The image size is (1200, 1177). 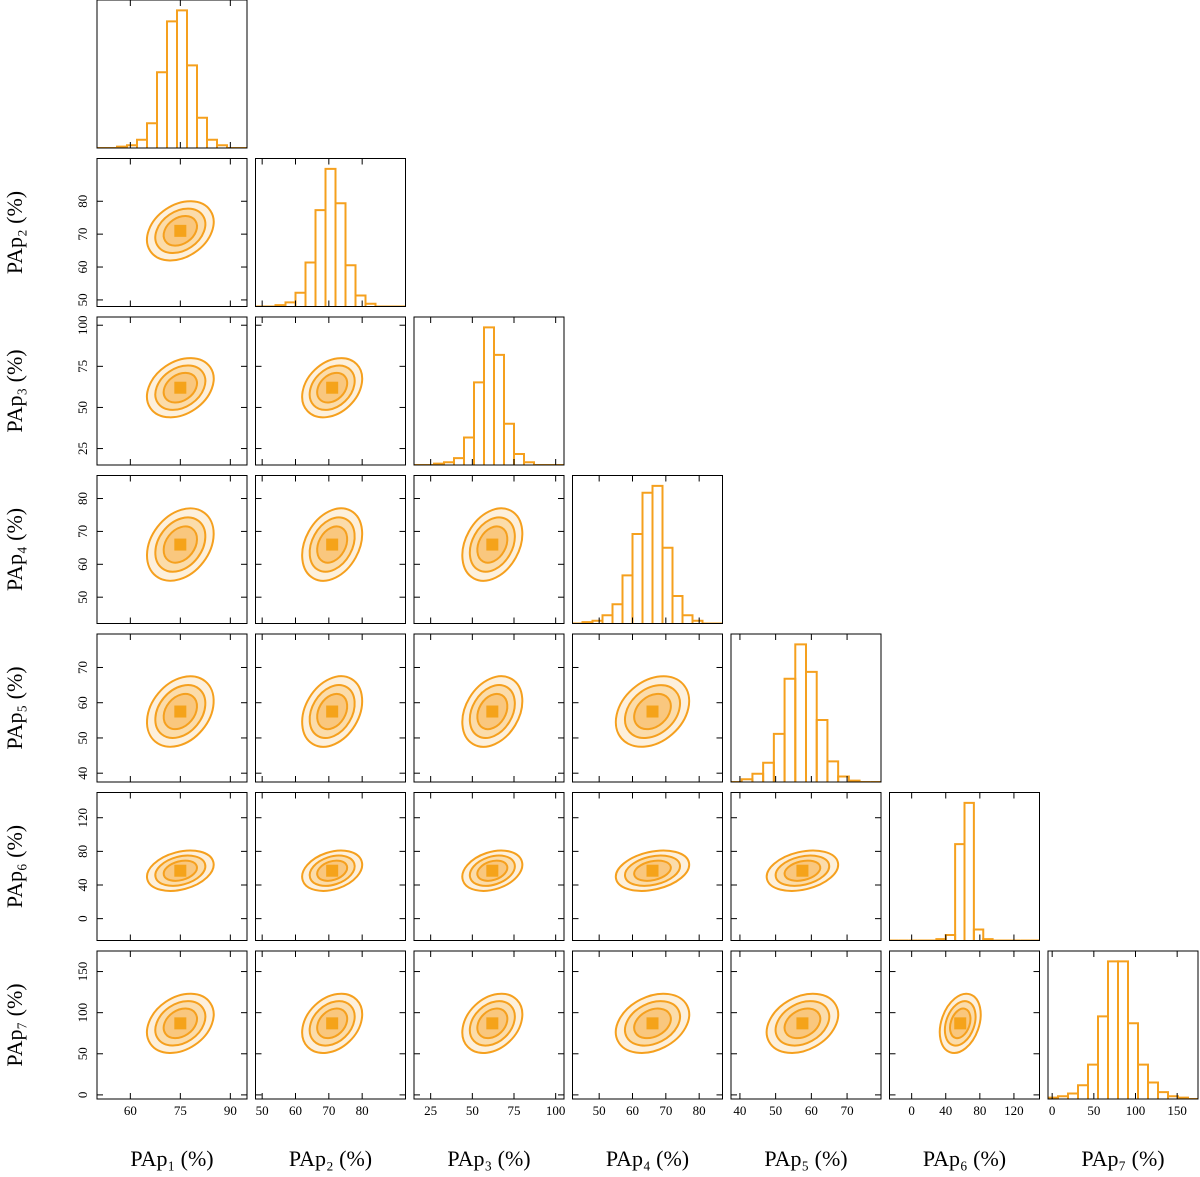 I want to click on y-axis-title: PAp₂ (%), so click(x=14, y=232).